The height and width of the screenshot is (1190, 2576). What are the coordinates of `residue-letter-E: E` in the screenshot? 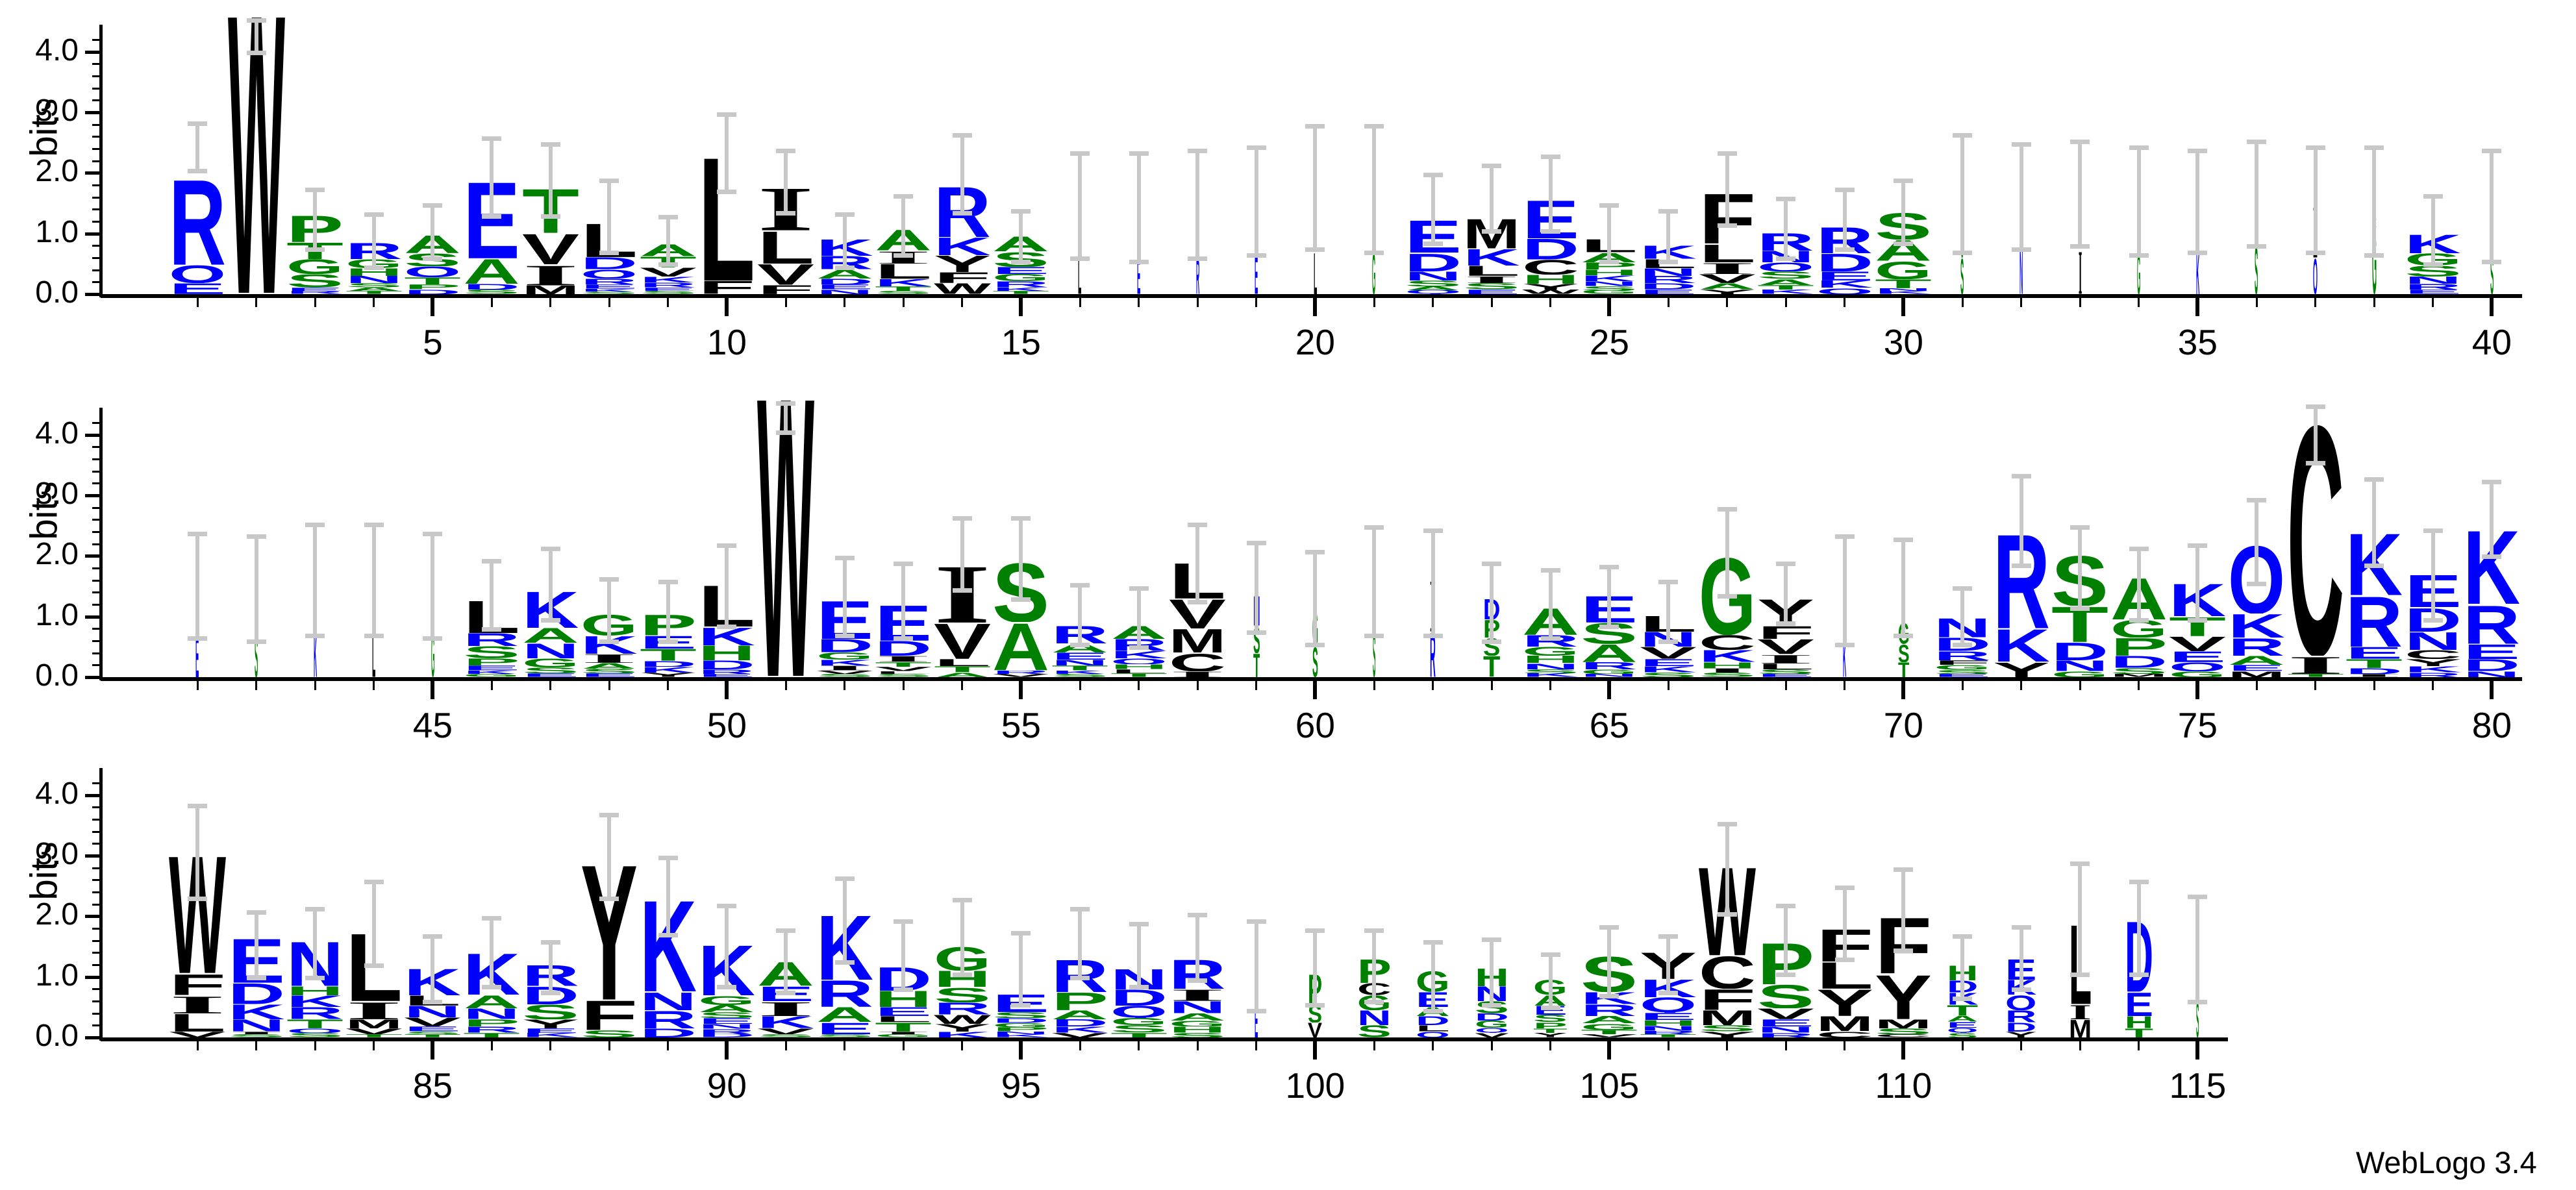 It's located at (844, 1029).